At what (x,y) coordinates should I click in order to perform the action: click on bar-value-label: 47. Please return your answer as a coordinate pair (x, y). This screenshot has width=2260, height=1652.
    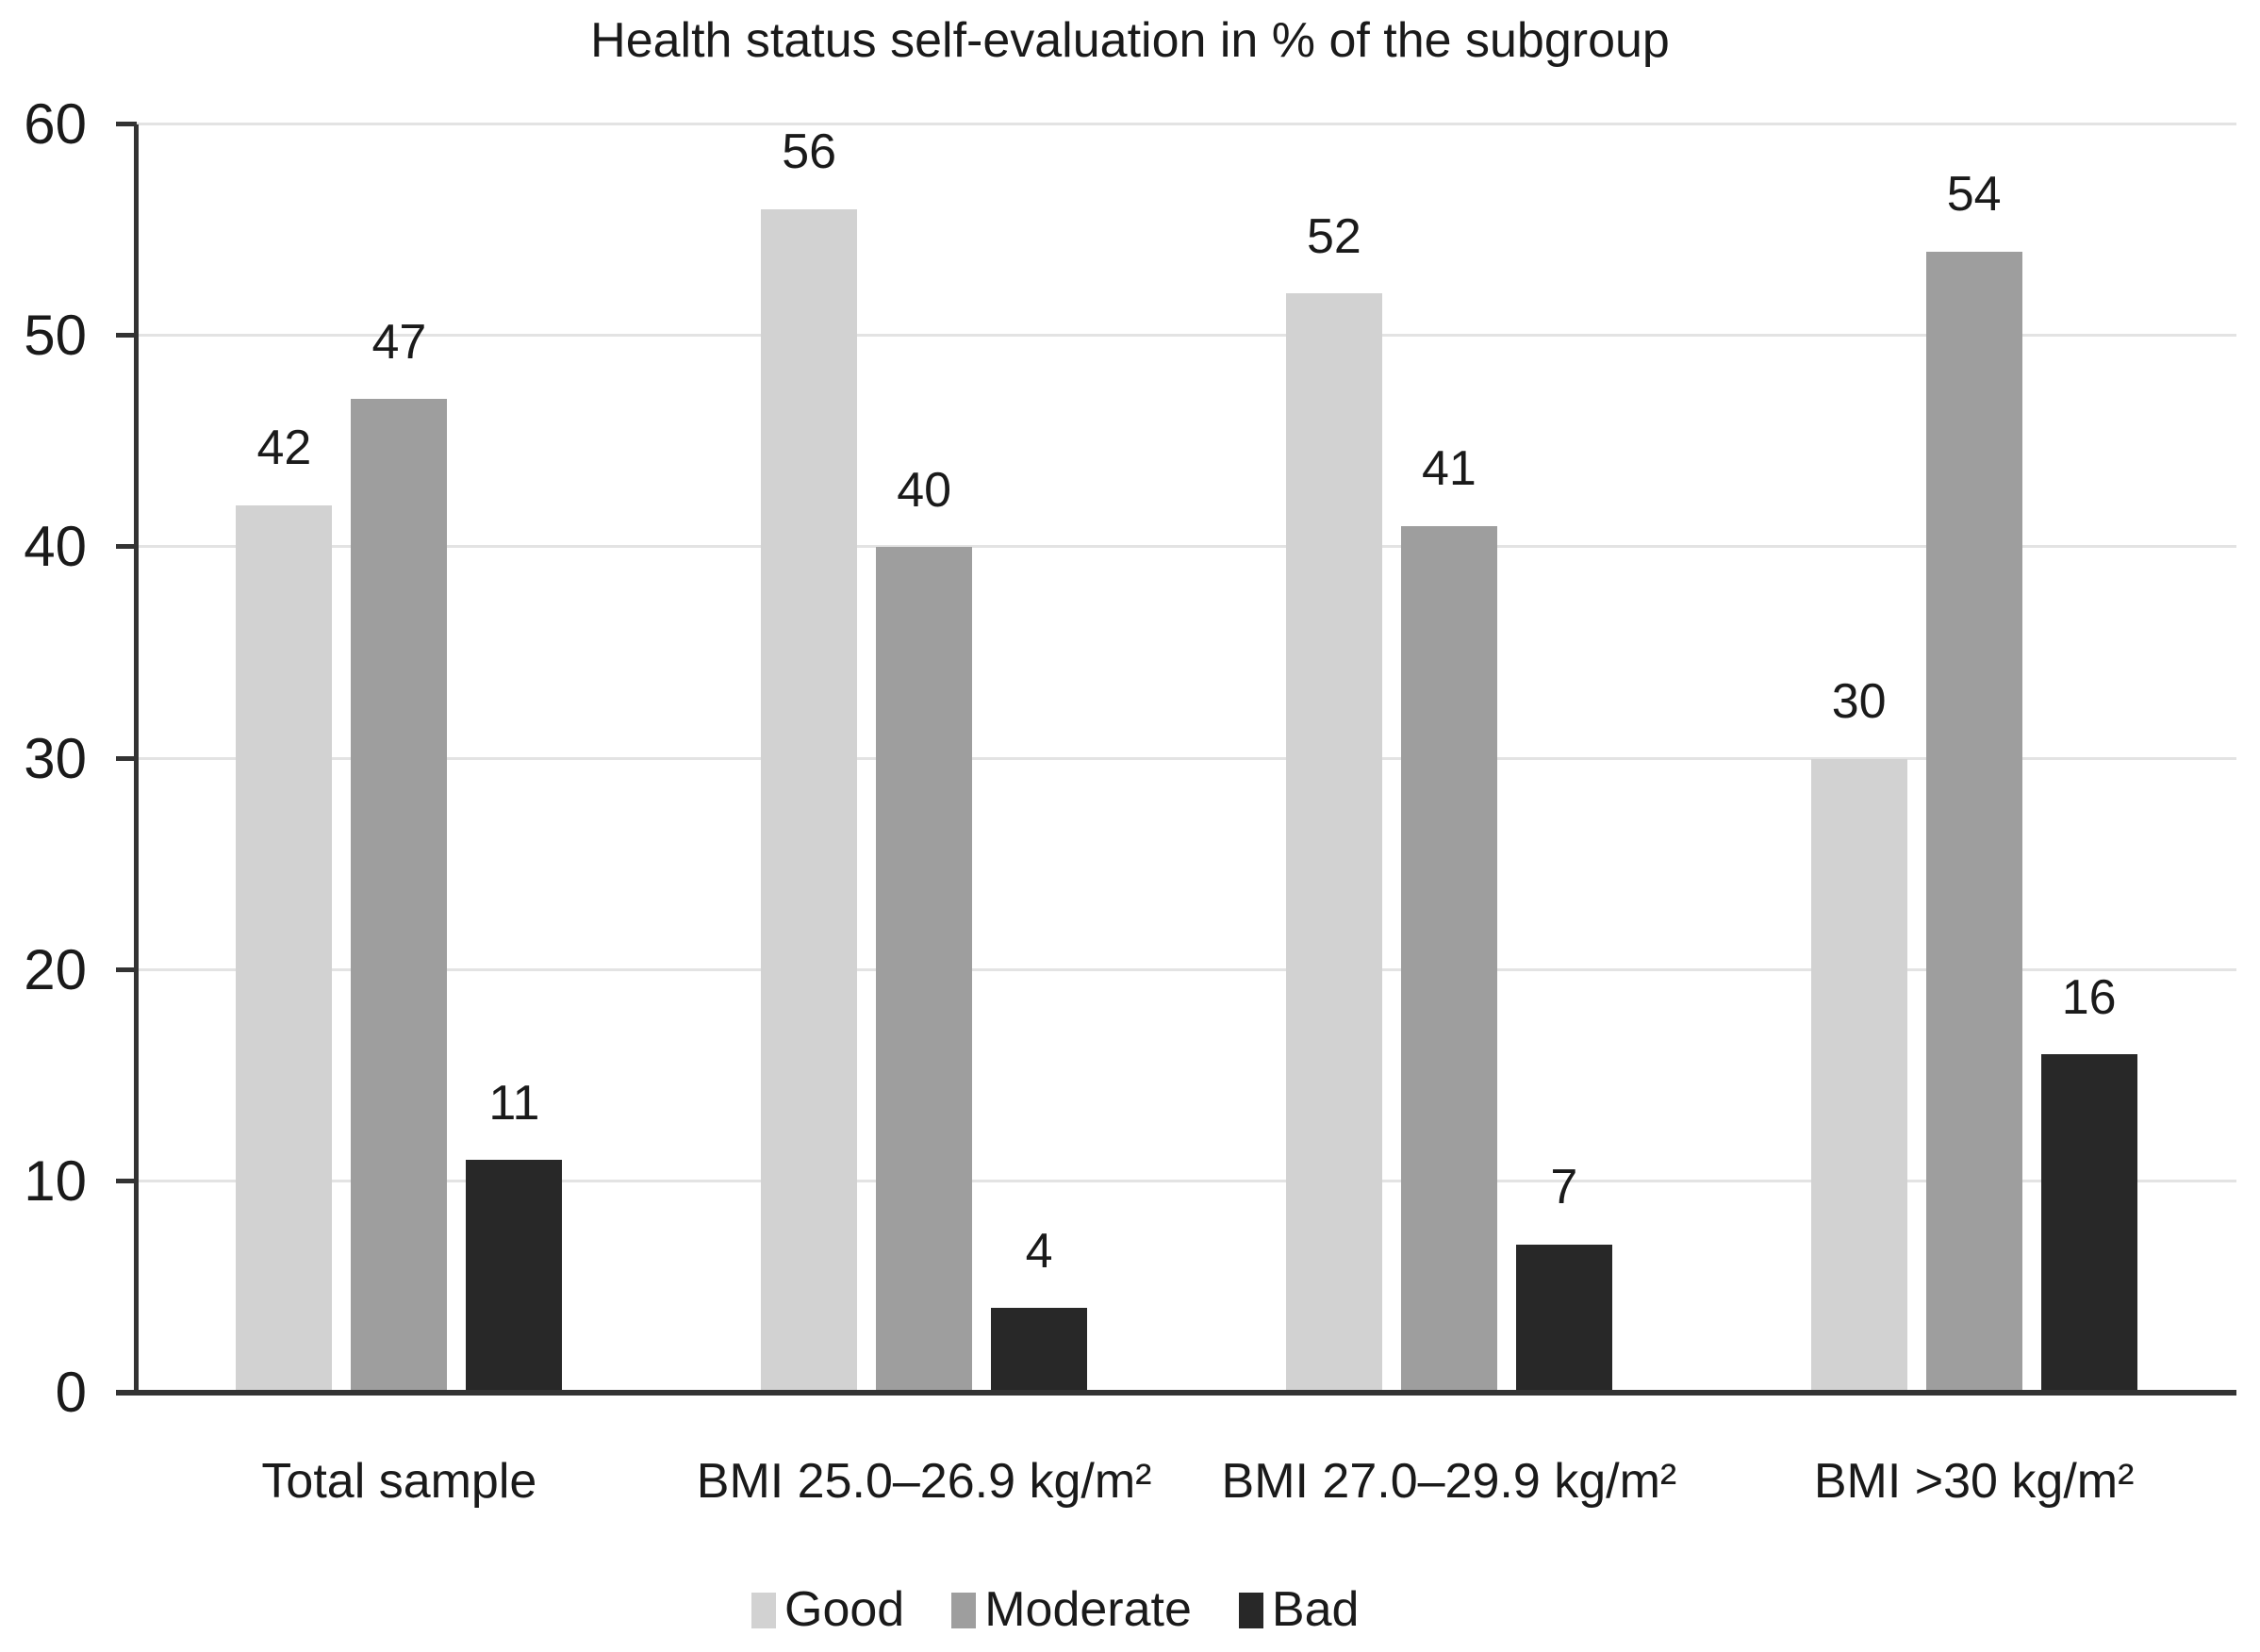
    Looking at the image, I should click on (399, 342).